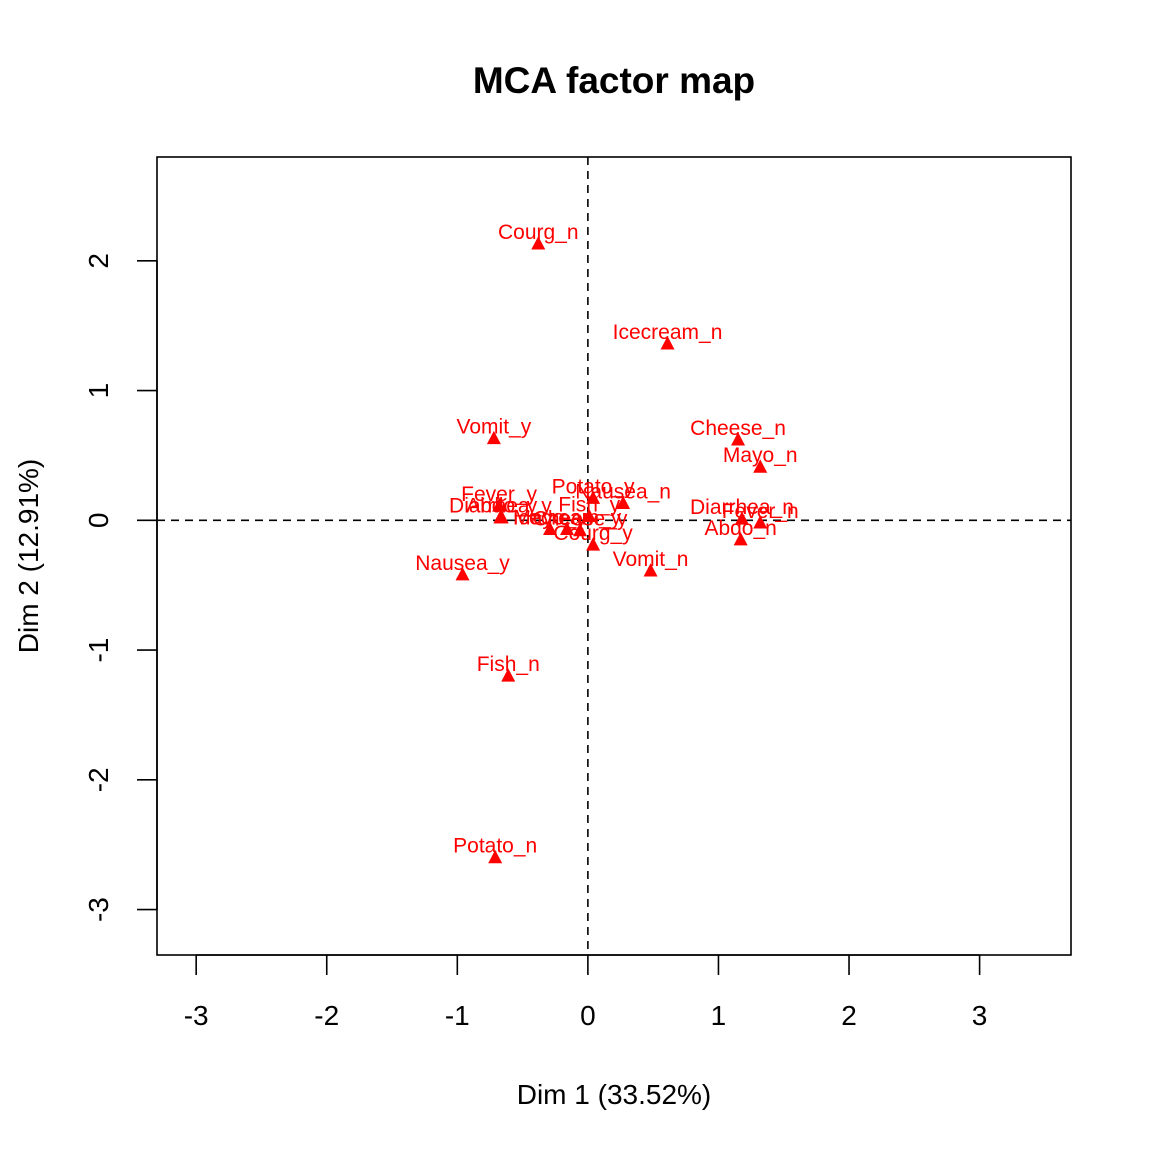 The image size is (1152, 1152). Describe the element at coordinates (508, 664) in the screenshot. I see `point-label: Fish_n` at that location.